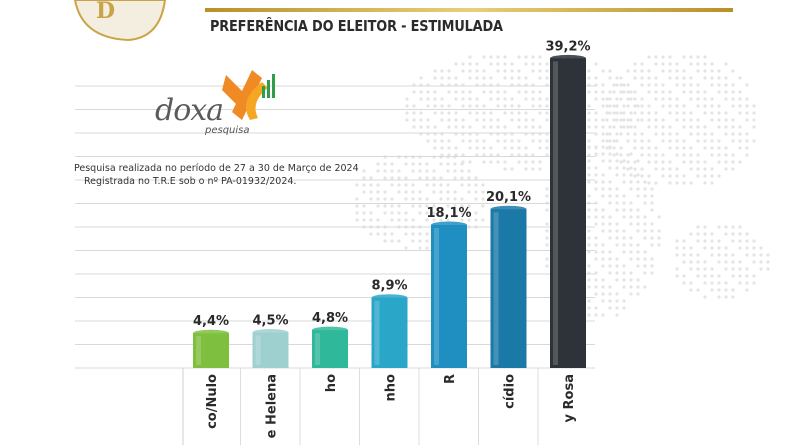 This screenshot has height=445, width=800. What do you see at coordinates (567, 46) in the screenshot?
I see `data-label: 39,2%` at bounding box center [567, 46].